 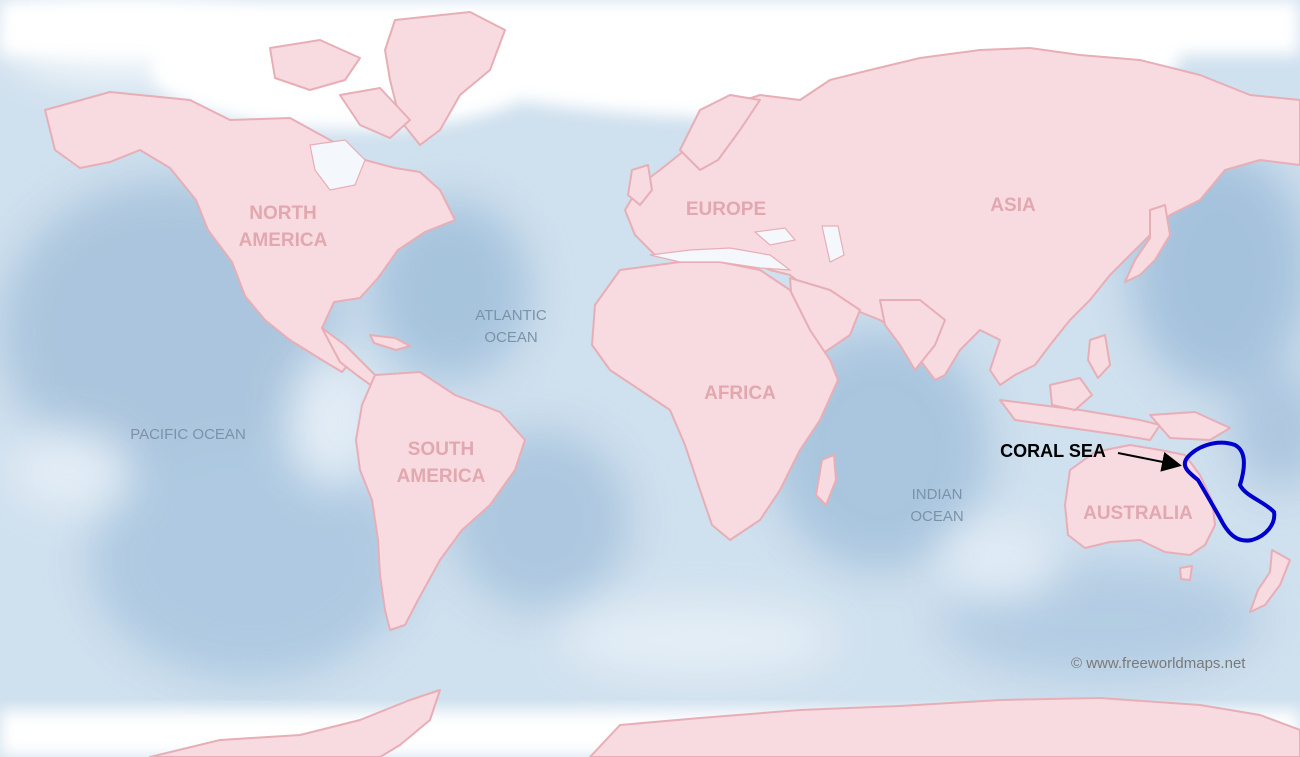 I want to click on philippines-shape, so click(x=1099, y=356).